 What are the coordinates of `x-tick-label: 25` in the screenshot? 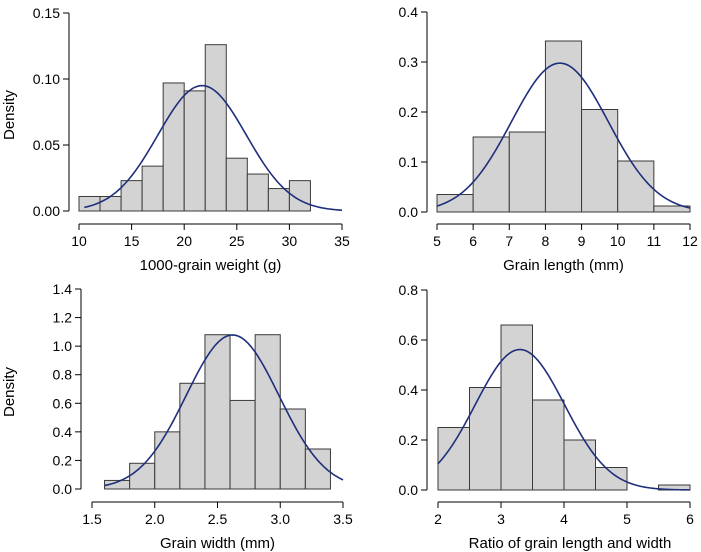 It's located at (237, 241).